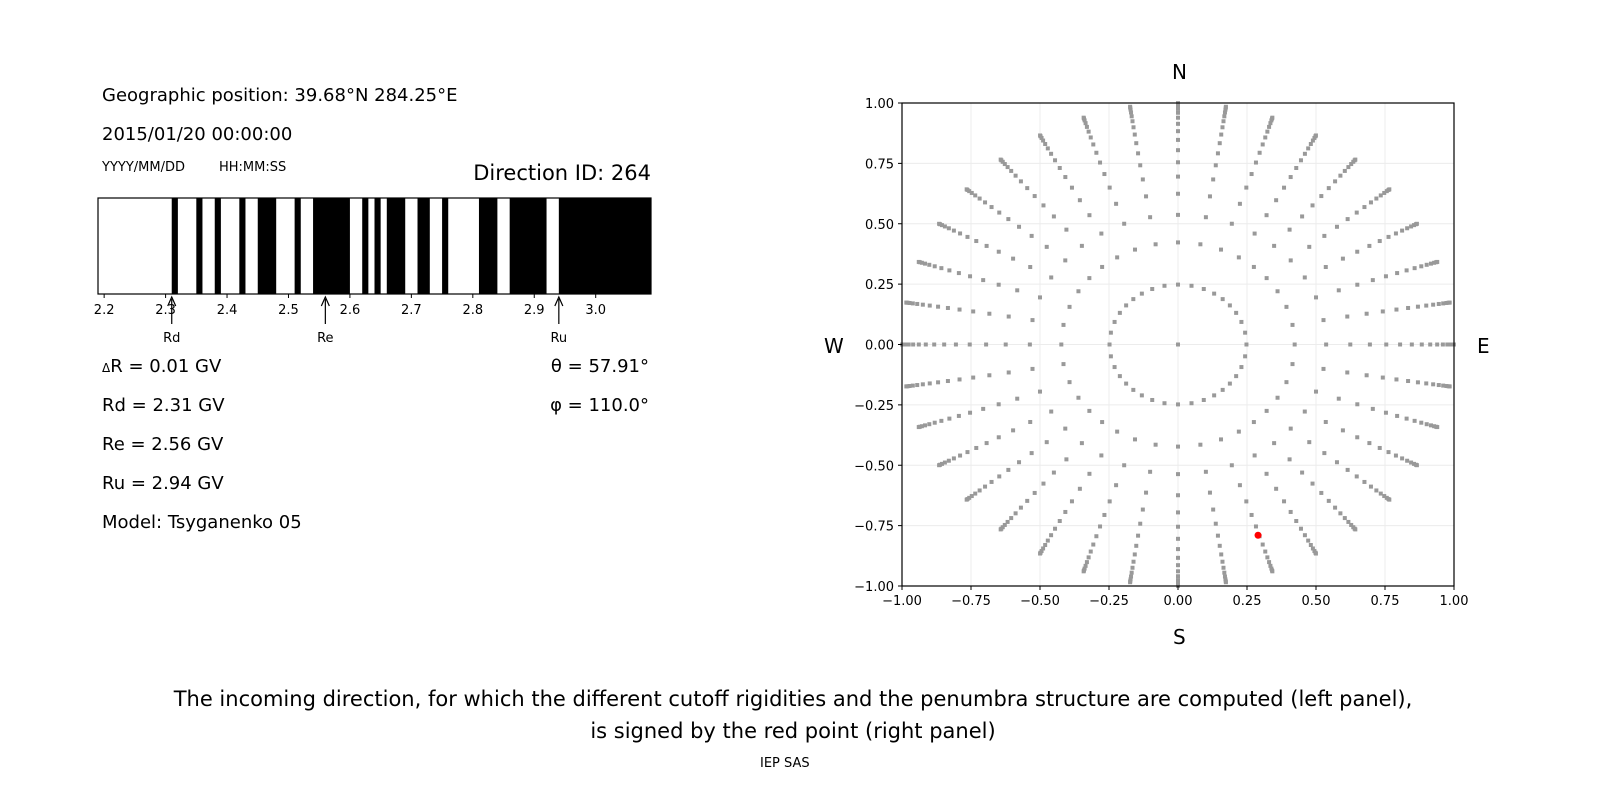 This screenshot has width=1600, height=800. What do you see at coordinates (472, 310) in the screenshot?
I see `x-tick-label: 2.8` at bounding box center [472, 310].